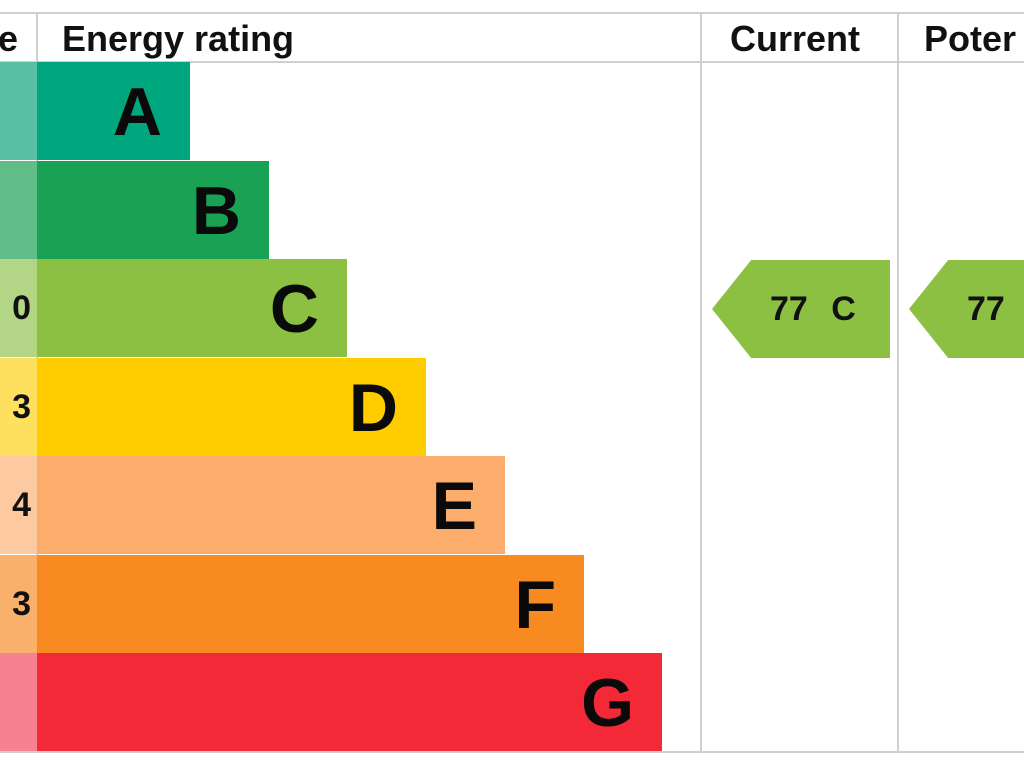  I want to click on band-f: F, so click(310, 604).